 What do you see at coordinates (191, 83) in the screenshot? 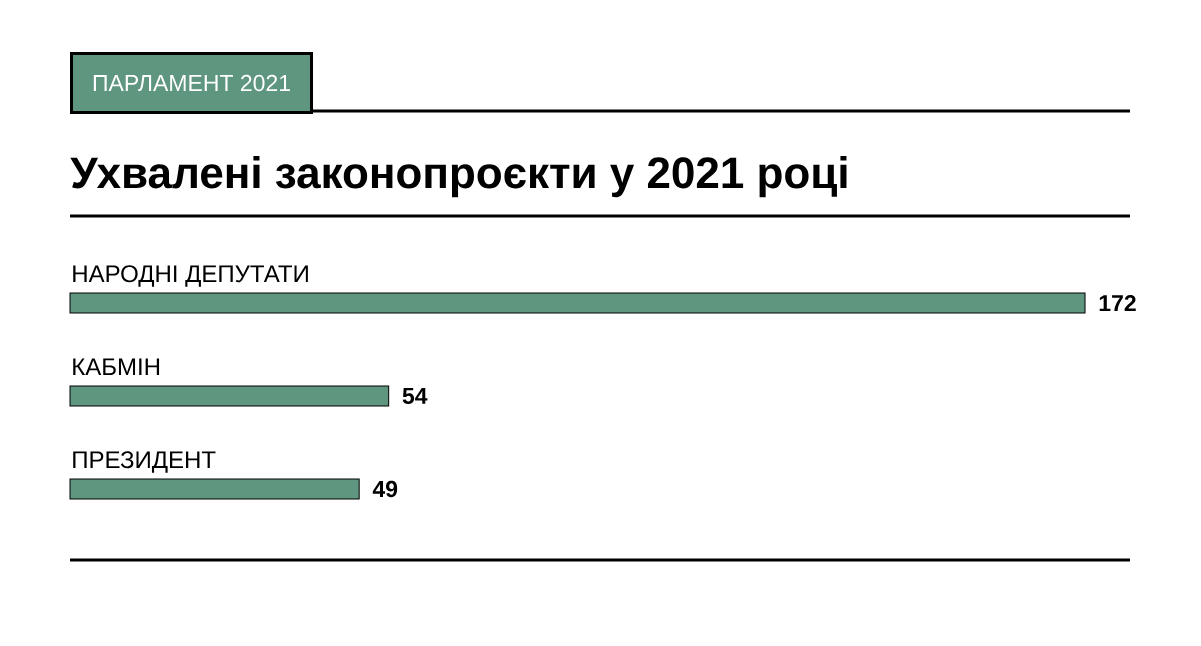
I see `text: ПАРЛАМЕНТ 2021` at bounding box center [191, 83].